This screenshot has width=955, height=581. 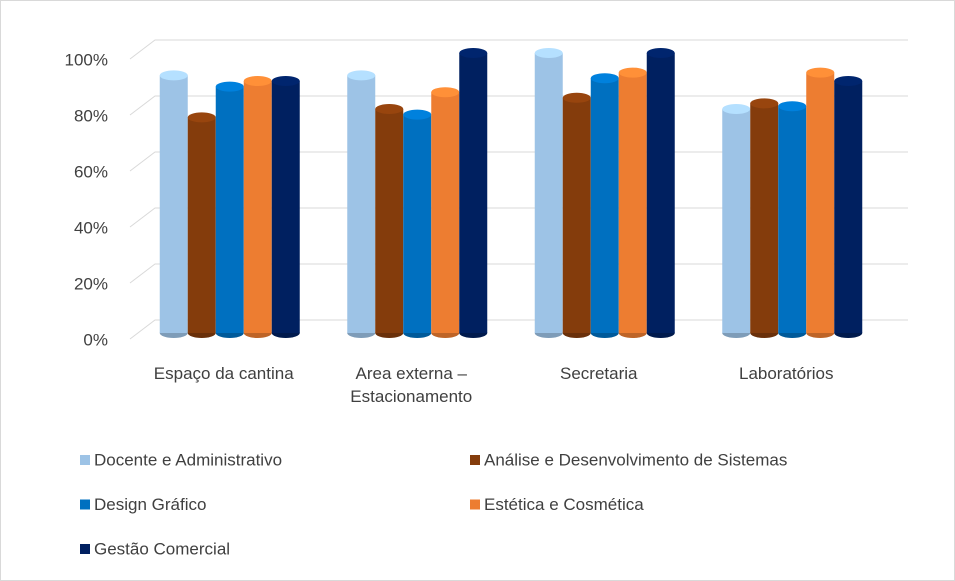 I want to click on legend-label: Docente e Administrativo, so click(x=188, y=459).